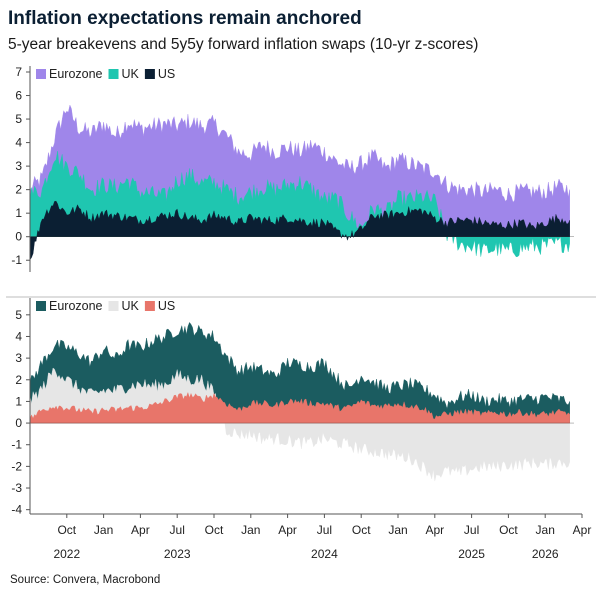 The width and height of the screenshot is (601, 601). Describe the element at coordinates (299, 230) in the screenshot. I see `area-top-us` at that location.